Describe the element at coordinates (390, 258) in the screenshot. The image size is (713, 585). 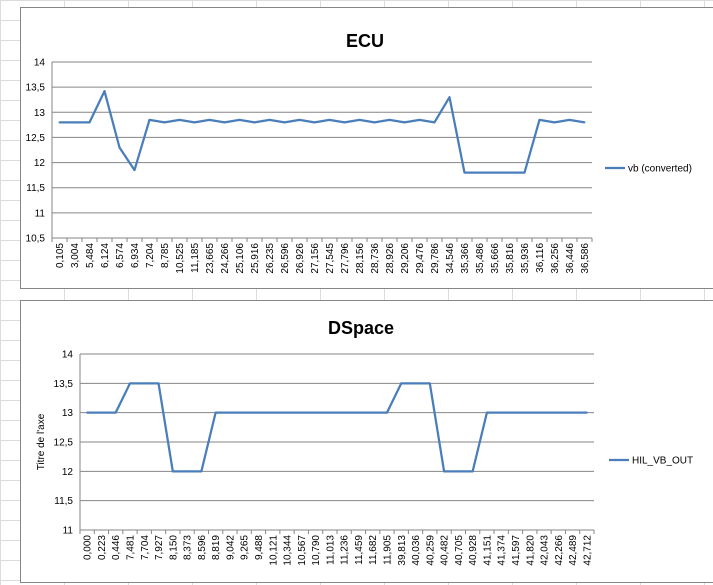
I see `x-tick-label: 28,926` at that location.